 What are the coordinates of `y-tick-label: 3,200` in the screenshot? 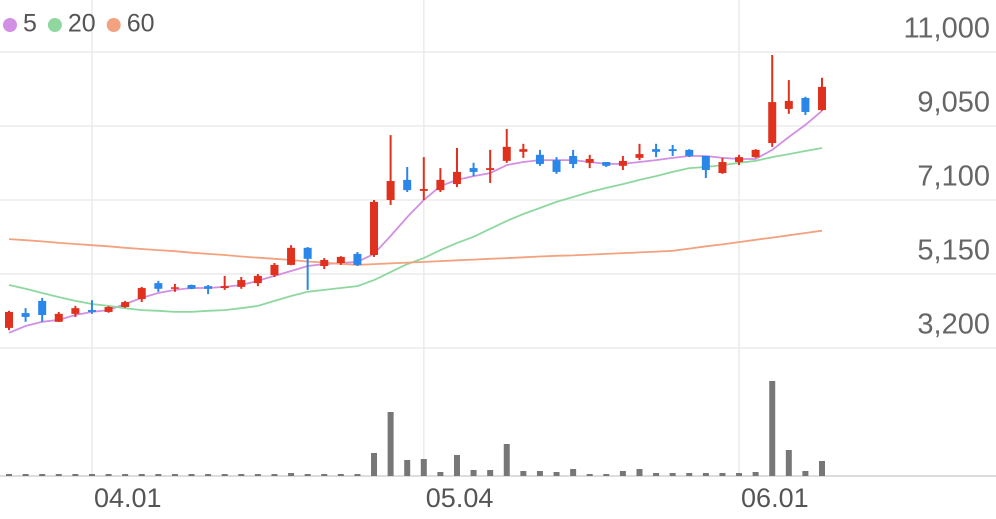 It's located at (953, 325).